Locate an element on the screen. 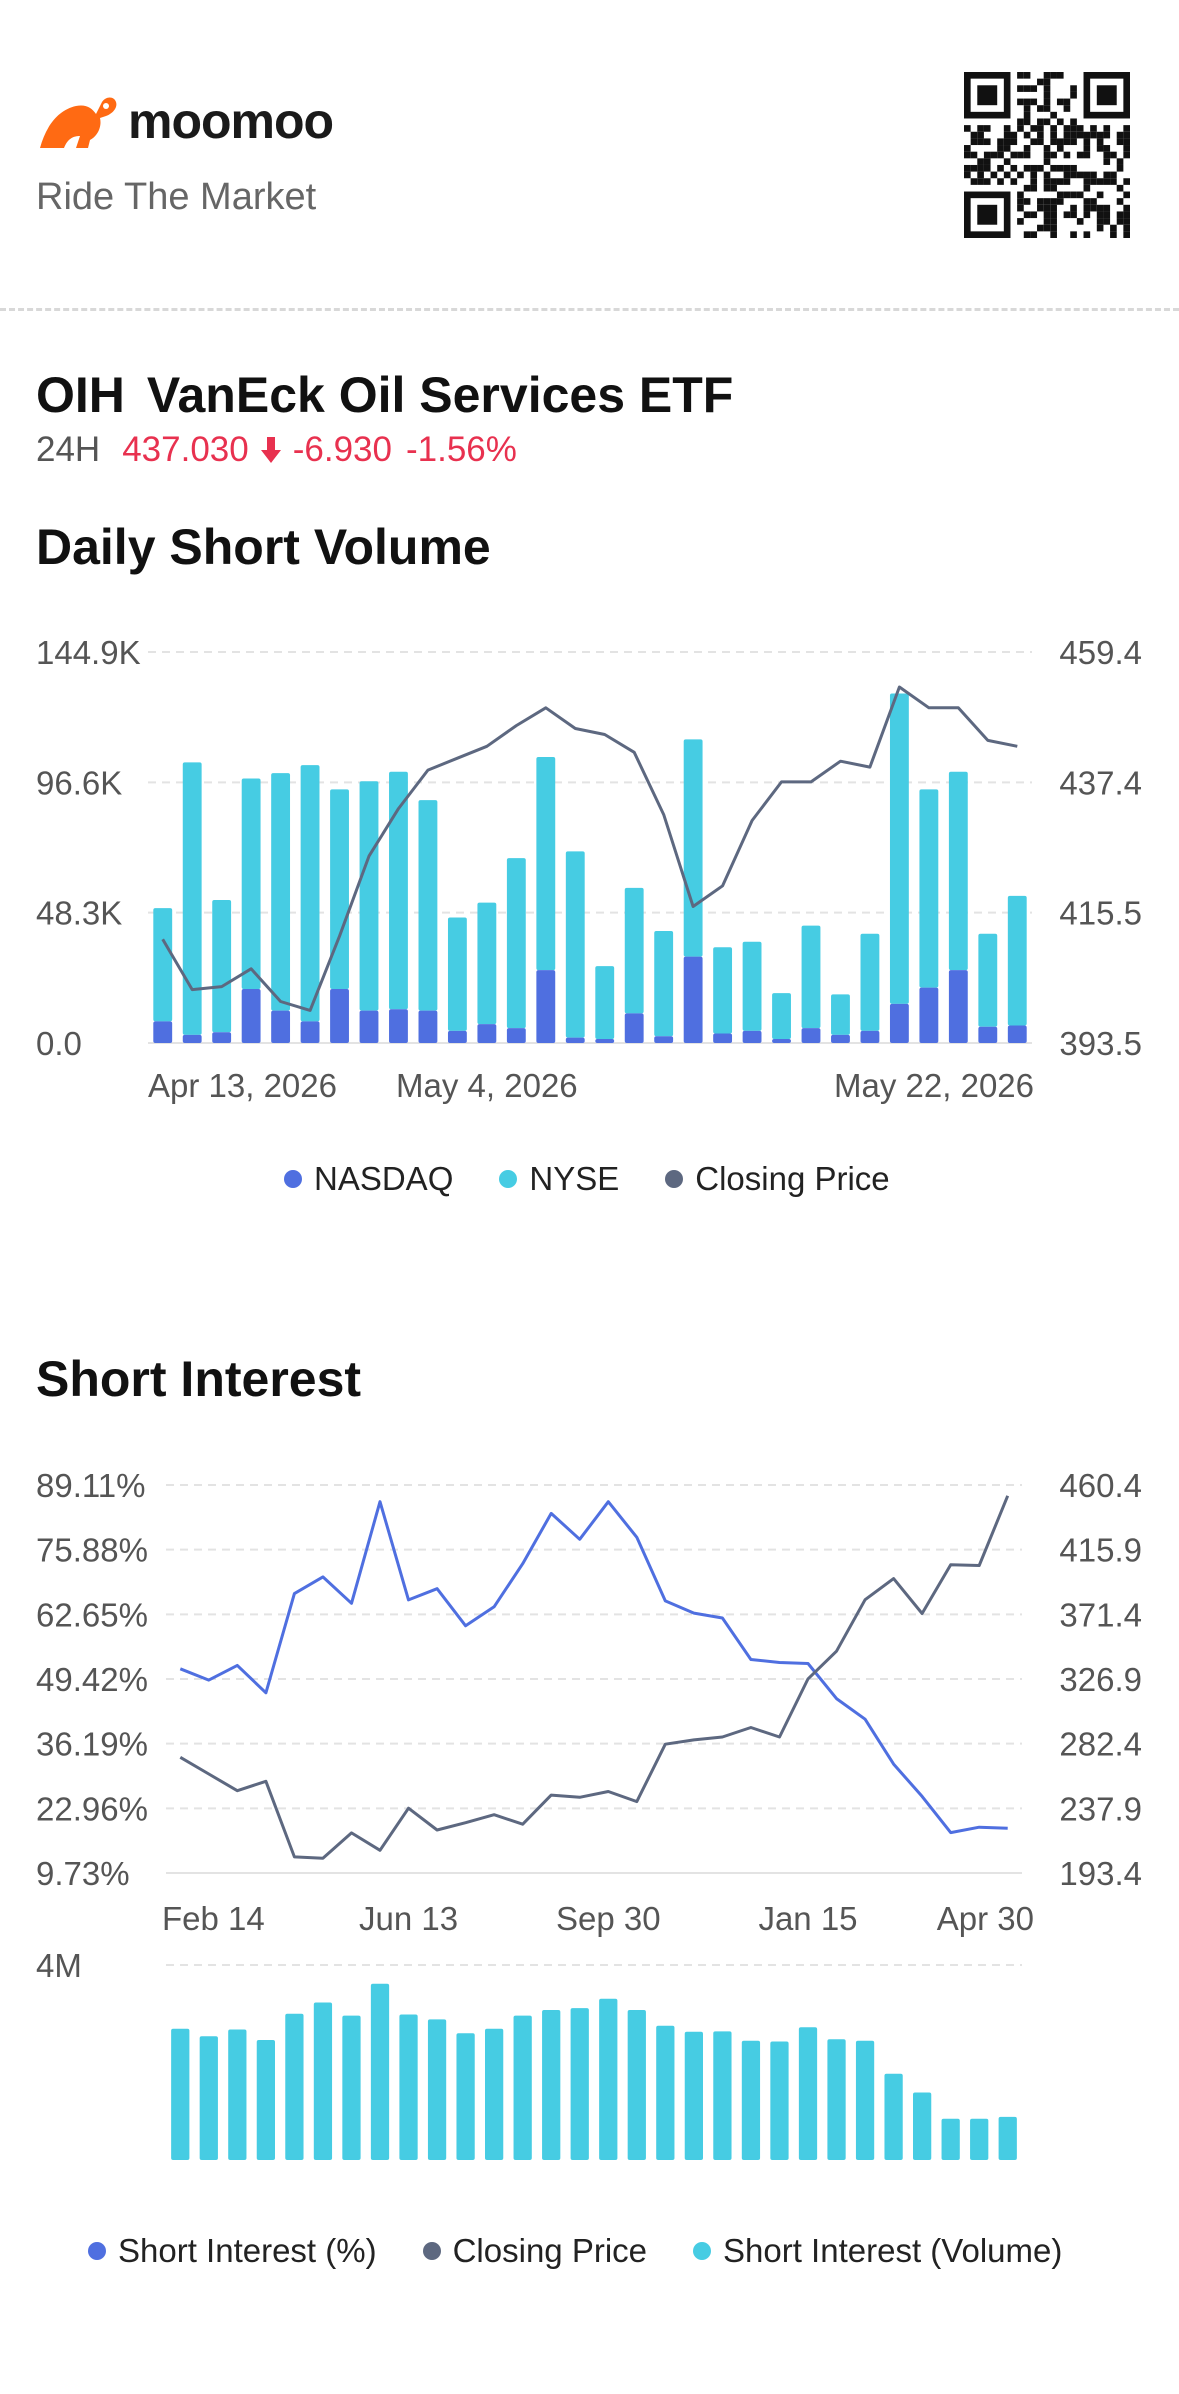 The width and height of the screenshot is (1179, 2394). legend-item: Short Interest (%) is located at coordinates (232, 2251).